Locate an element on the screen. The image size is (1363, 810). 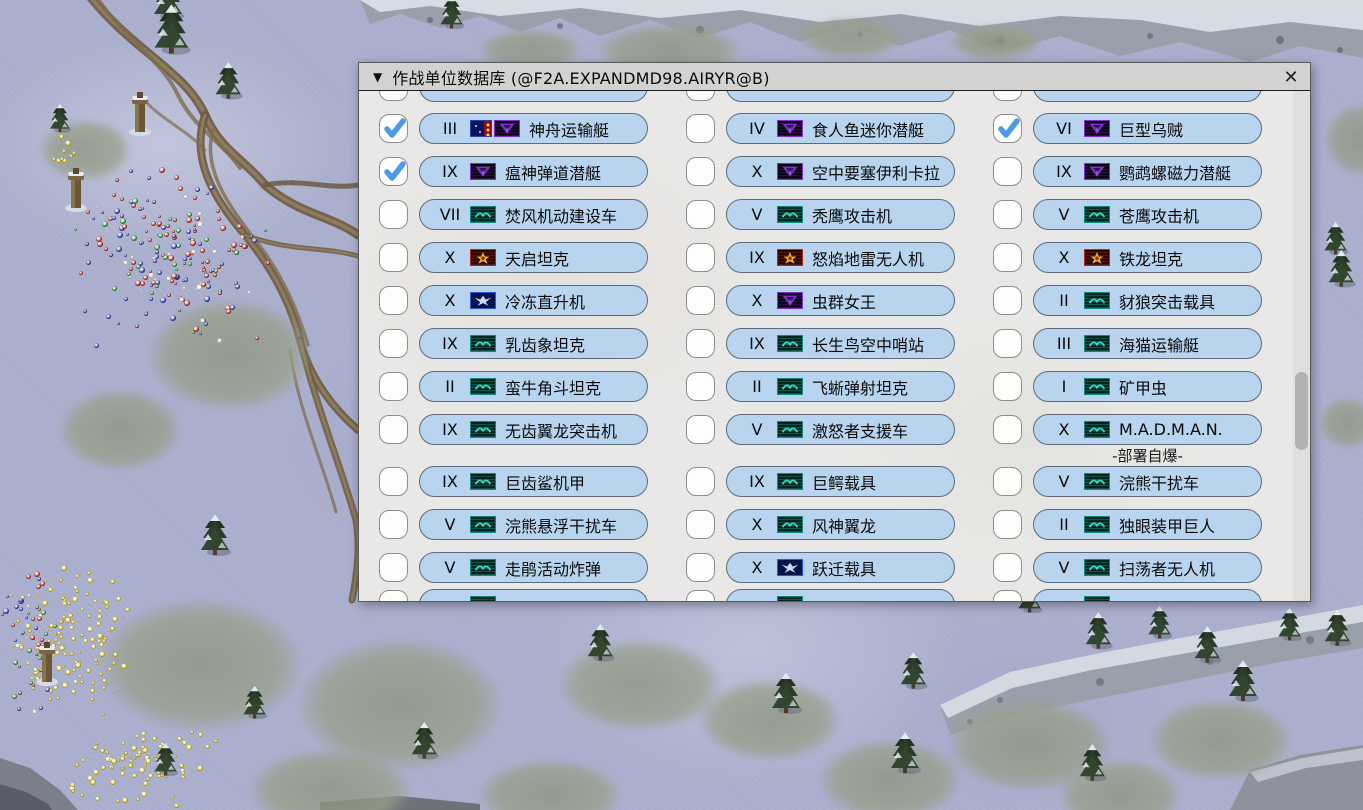
unit-entry: V 激怒者支援车 is located at coordinates (840, 429).